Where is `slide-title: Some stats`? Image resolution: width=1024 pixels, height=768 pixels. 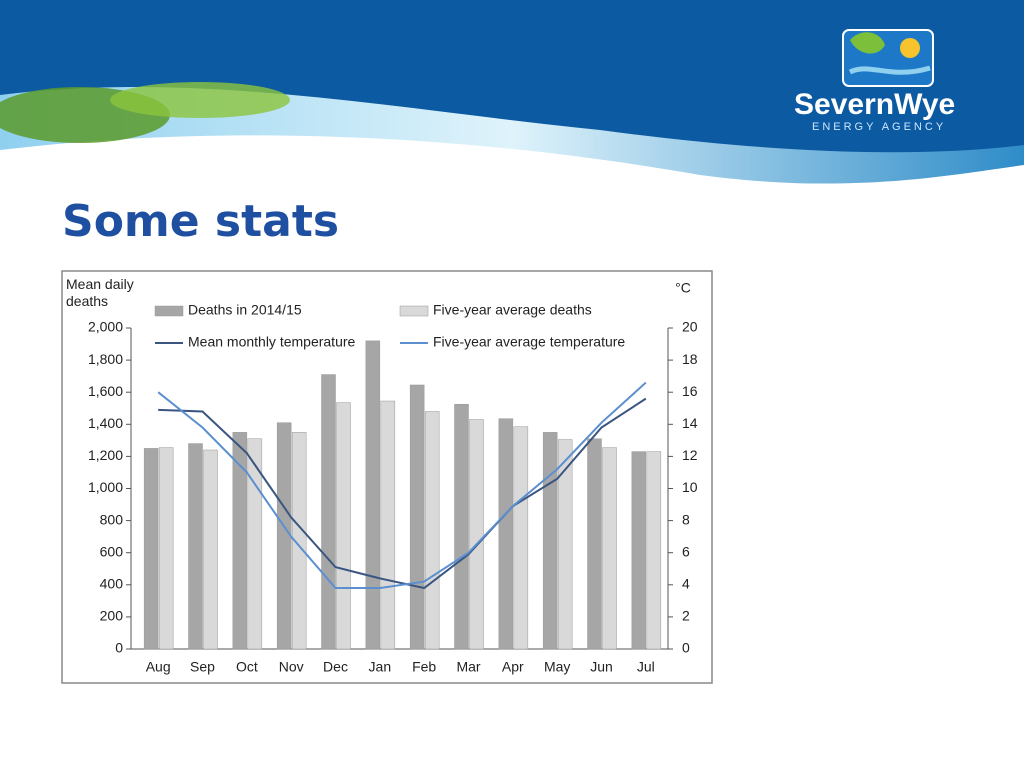
slide-title: Some stats is located at coordinates (201, 221).